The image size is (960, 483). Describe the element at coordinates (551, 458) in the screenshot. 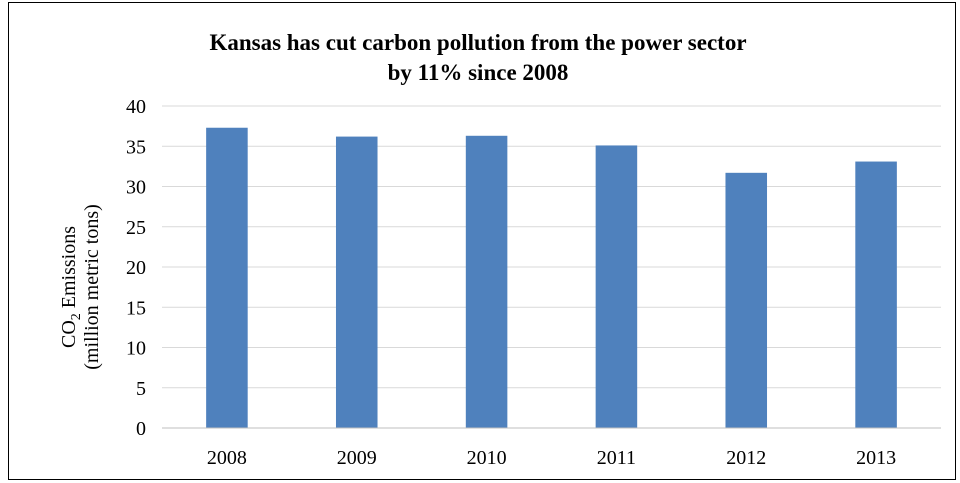

I see `x-tick-labels: 2008 2009 2010 2011 2012 2013` at that location.